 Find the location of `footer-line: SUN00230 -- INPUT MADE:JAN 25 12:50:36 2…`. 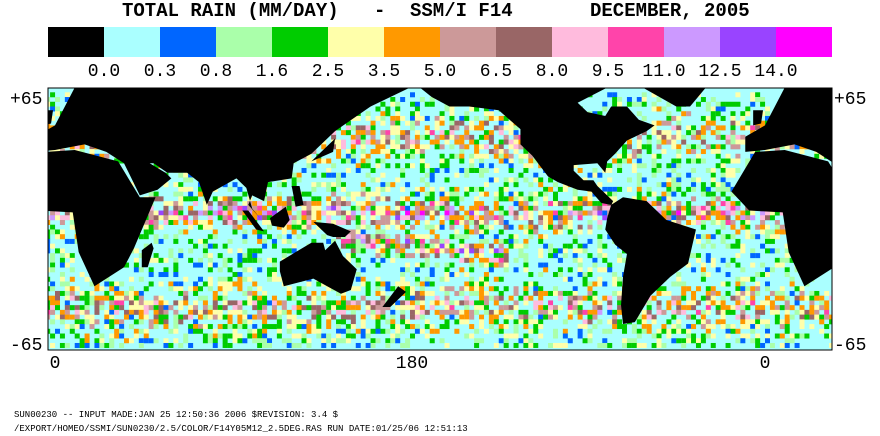

footer-line: SUN00230 -- INPUT MADE:JAN 25 12:50:36 2… is located at coordinates (176, 415).